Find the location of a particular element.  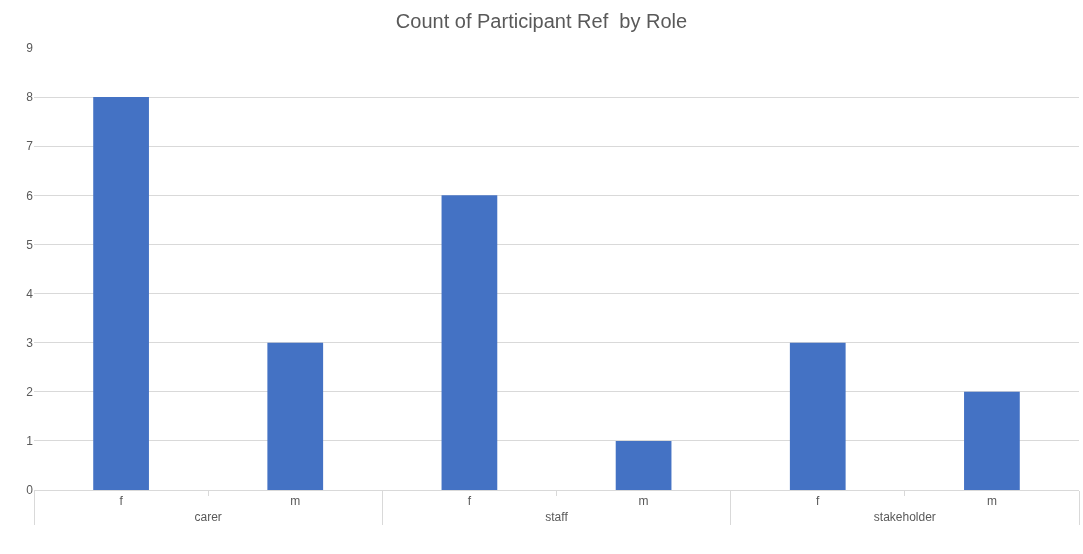

y-tick-label: 1 is located at coordinates (30, 441).